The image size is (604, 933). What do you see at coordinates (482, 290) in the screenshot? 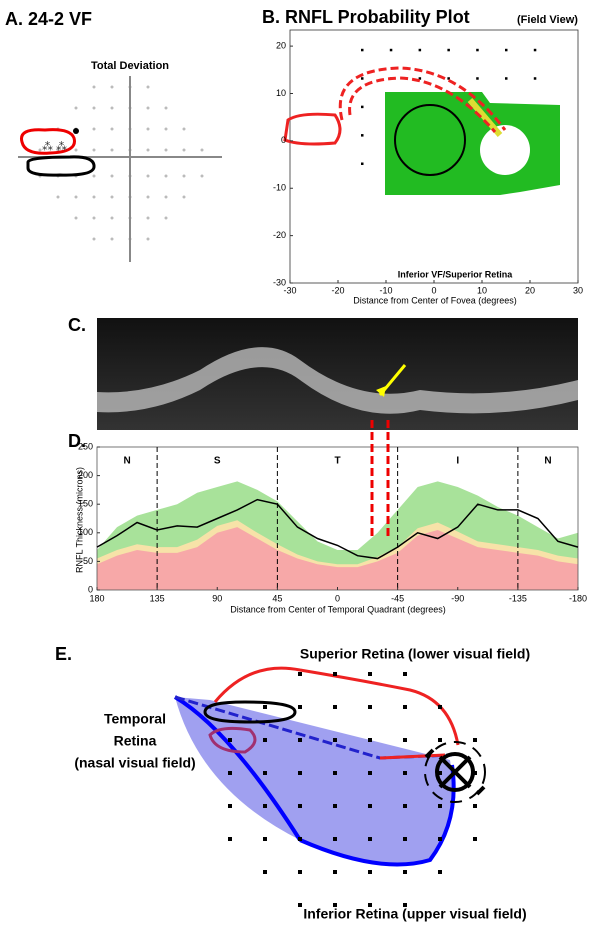
I see `x-tick-label: 10` at bounding box center [482, 290].